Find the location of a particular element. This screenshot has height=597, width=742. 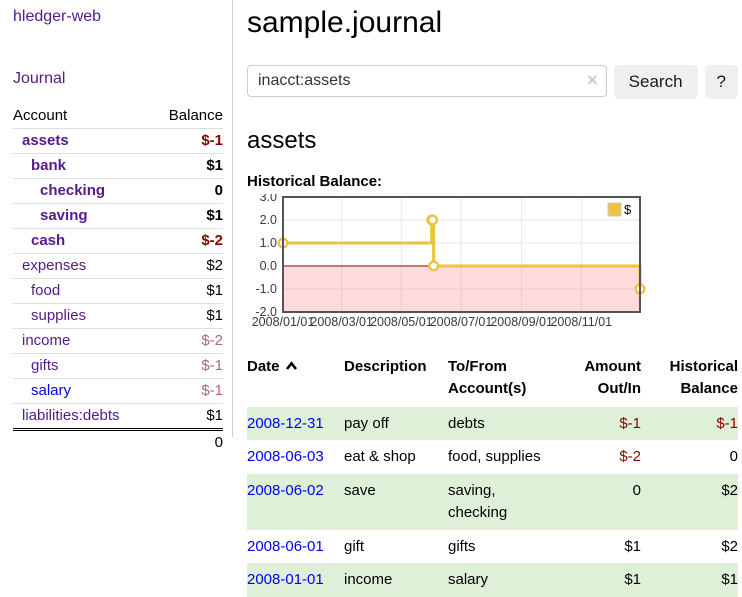

transaction-description: save is located at coordinates (360, 490).